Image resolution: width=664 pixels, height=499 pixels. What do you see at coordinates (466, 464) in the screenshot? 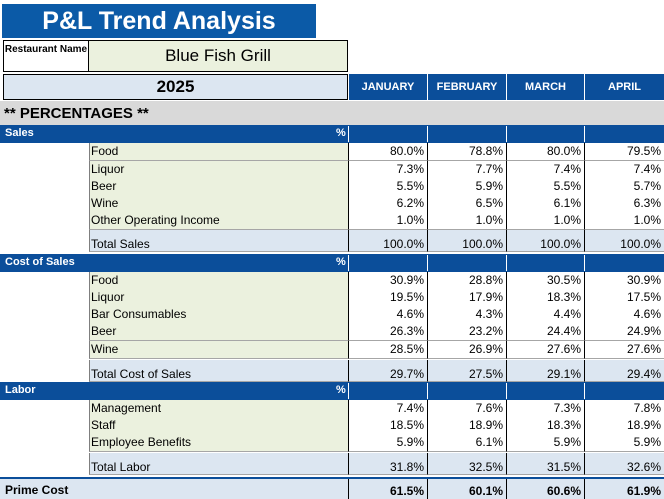
I see `total-cell-february: 32.5%` at bounding box center [466, 464].